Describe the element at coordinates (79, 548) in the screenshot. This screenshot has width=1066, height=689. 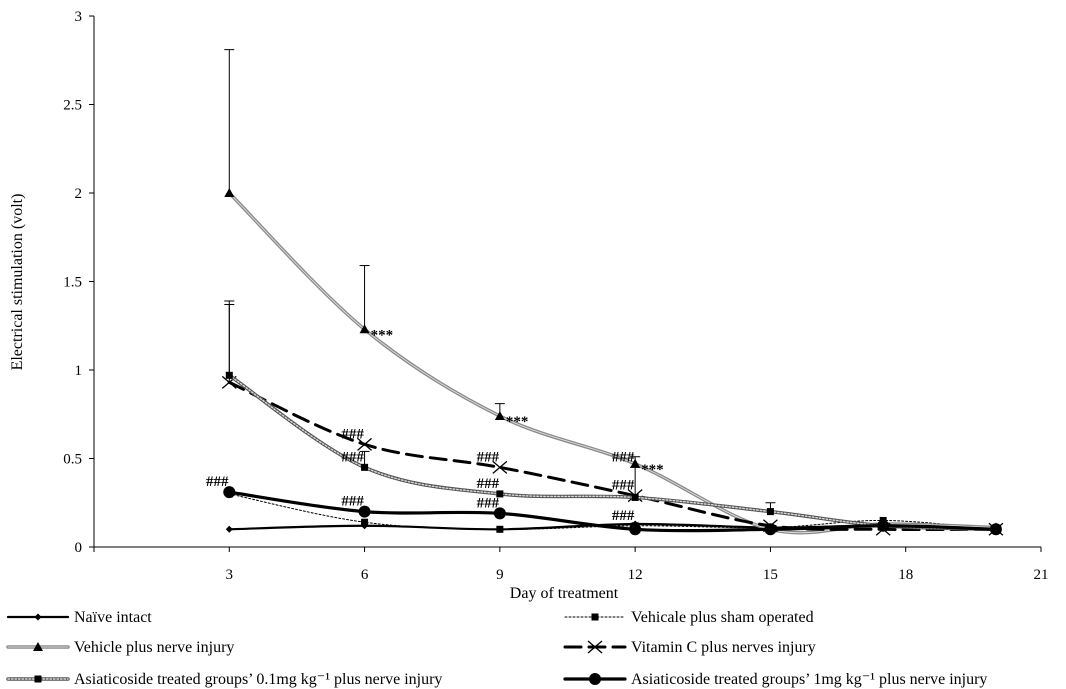
I see `y-tick-label: 0` at that location.